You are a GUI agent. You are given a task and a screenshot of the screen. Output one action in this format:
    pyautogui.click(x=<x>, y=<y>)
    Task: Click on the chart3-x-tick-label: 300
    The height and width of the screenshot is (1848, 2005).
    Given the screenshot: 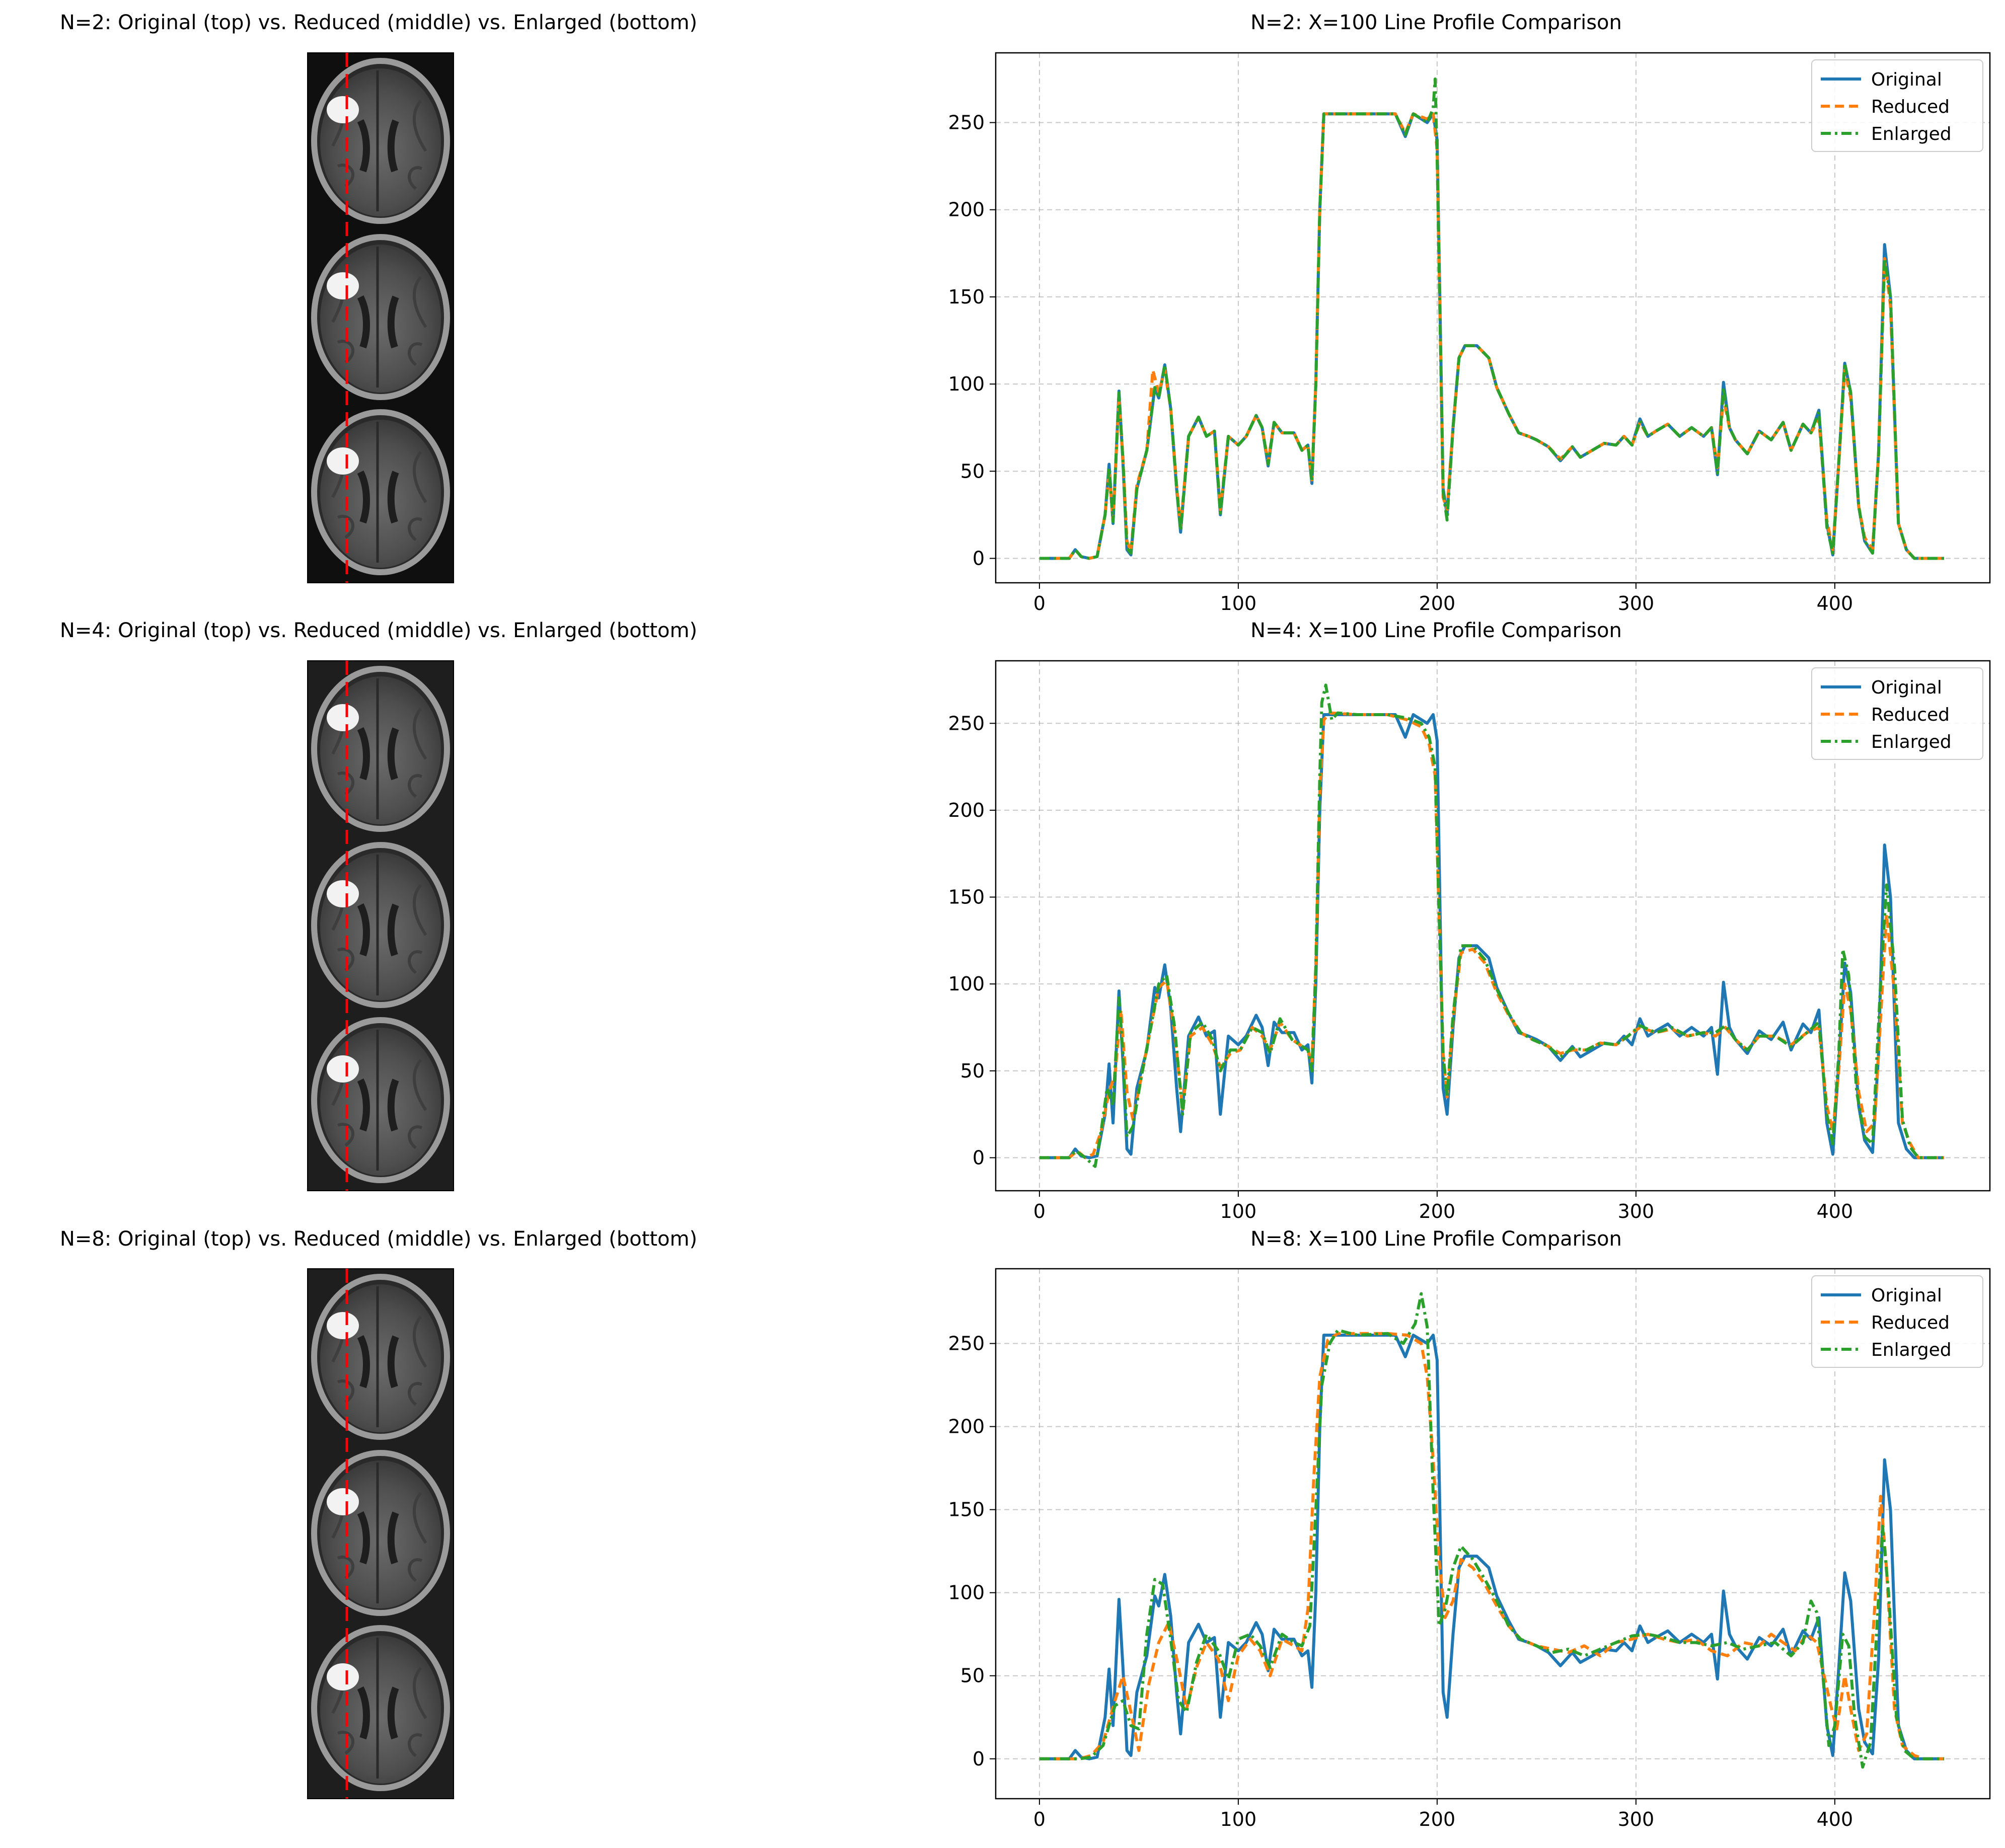 What is the action you would take?
    pyautogui.click(x=1636, y=1819)
    